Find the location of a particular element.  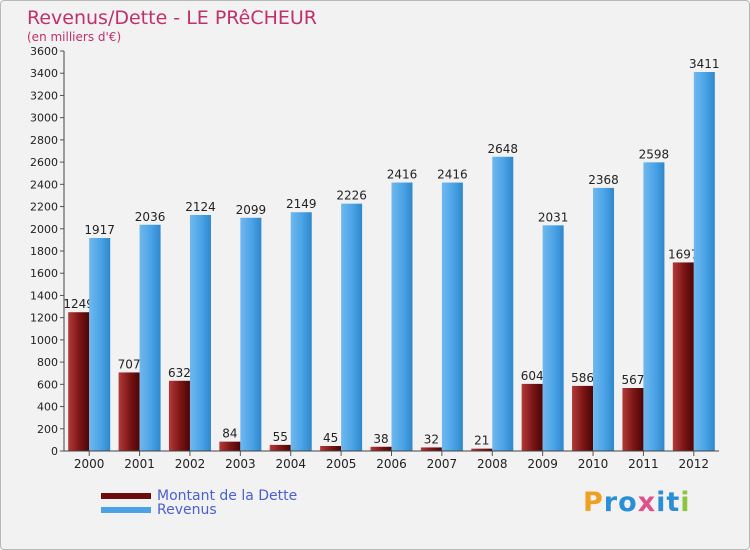

y-tick-label: 1000 is located at coordinates (44, 340).